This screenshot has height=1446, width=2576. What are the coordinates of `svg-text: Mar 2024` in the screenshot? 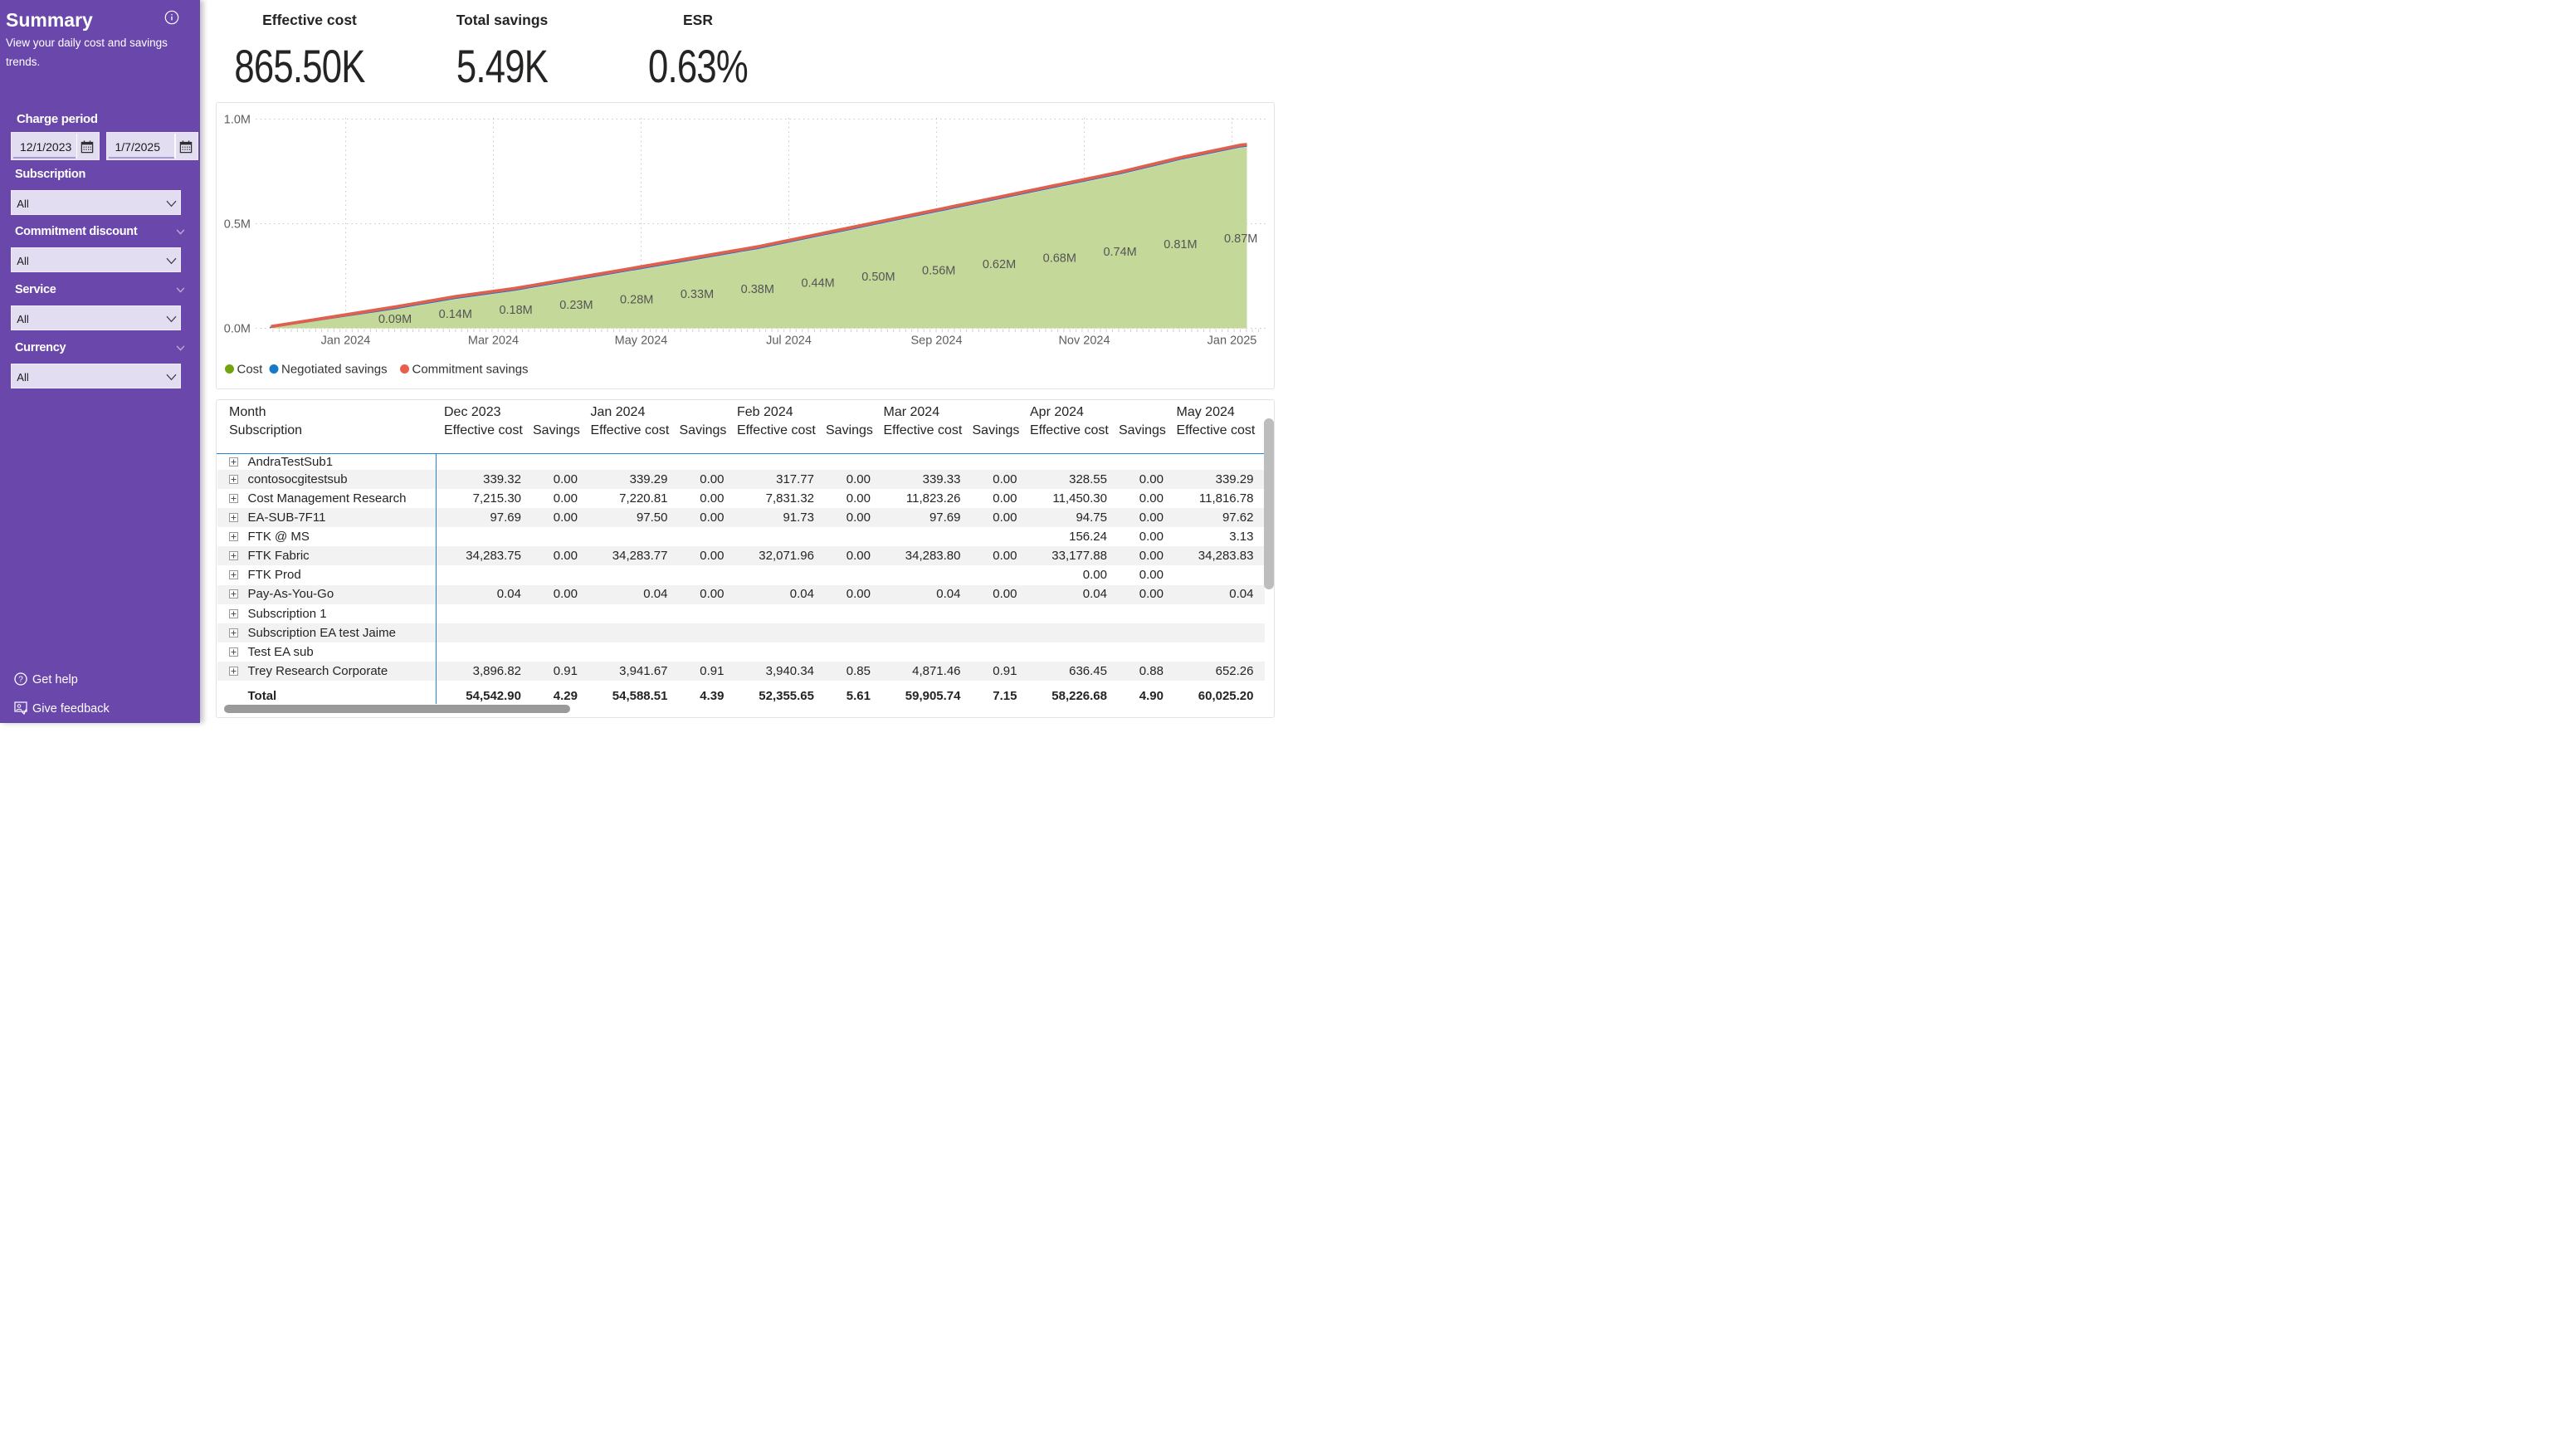 It's located at (493, 341).